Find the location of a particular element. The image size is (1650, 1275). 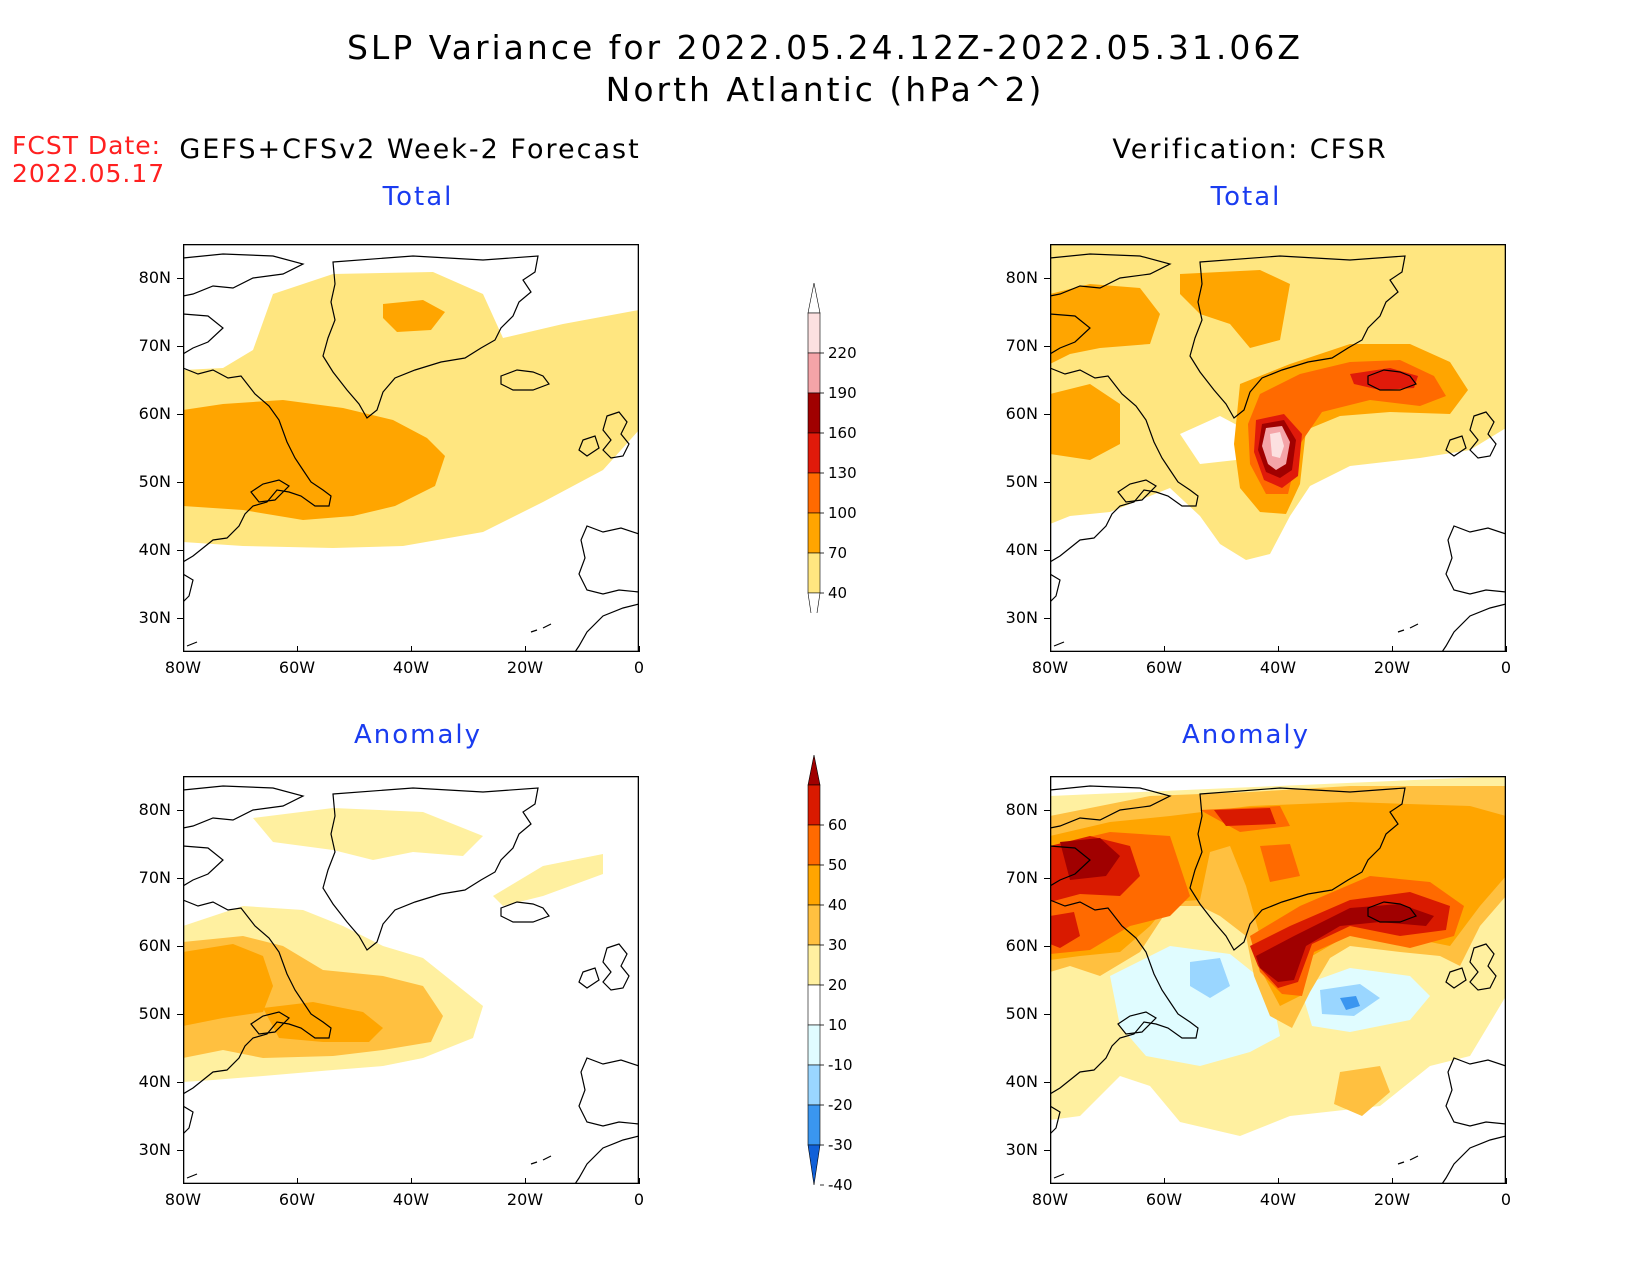

map-verification-total is located at coordinates (1278, 448).